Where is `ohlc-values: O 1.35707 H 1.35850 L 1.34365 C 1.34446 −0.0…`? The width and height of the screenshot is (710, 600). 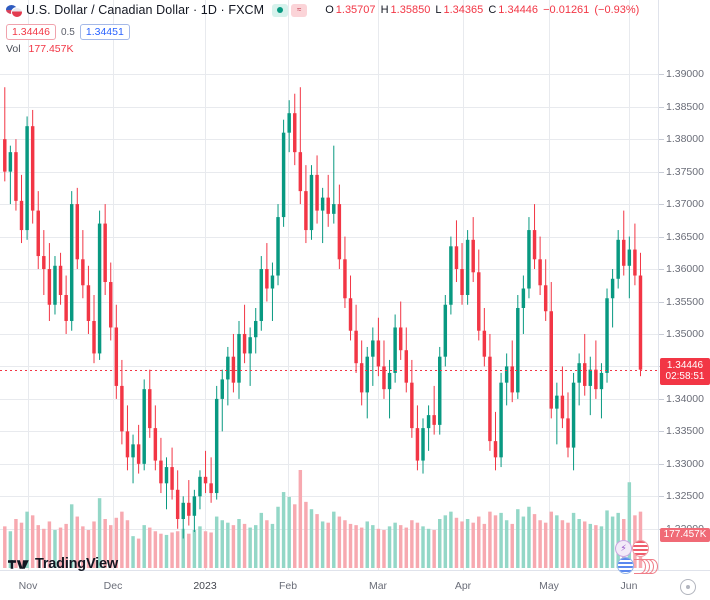 ohlc-values: O 1.35707 H 1.35850 L 1.34365 C 1.34446 −0.0… is located at coordinates (483, 10).